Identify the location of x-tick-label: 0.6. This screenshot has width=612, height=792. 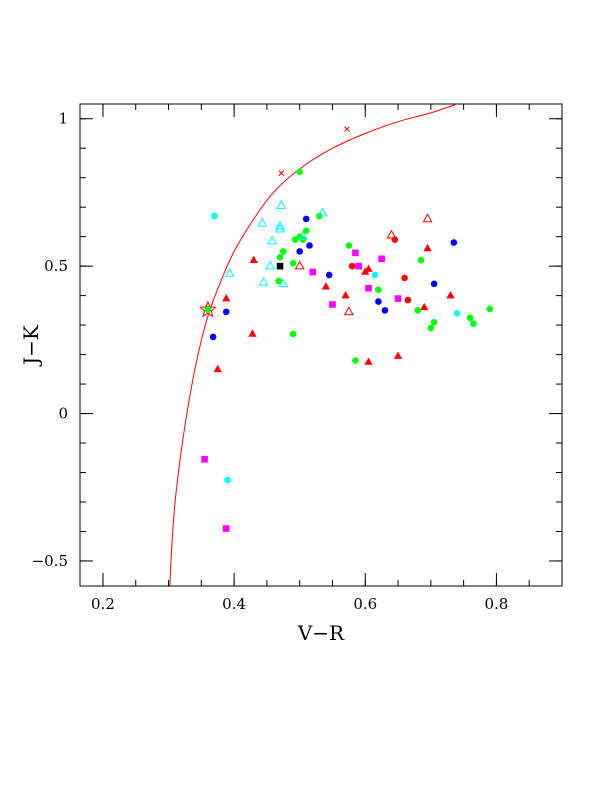
(365, 604).